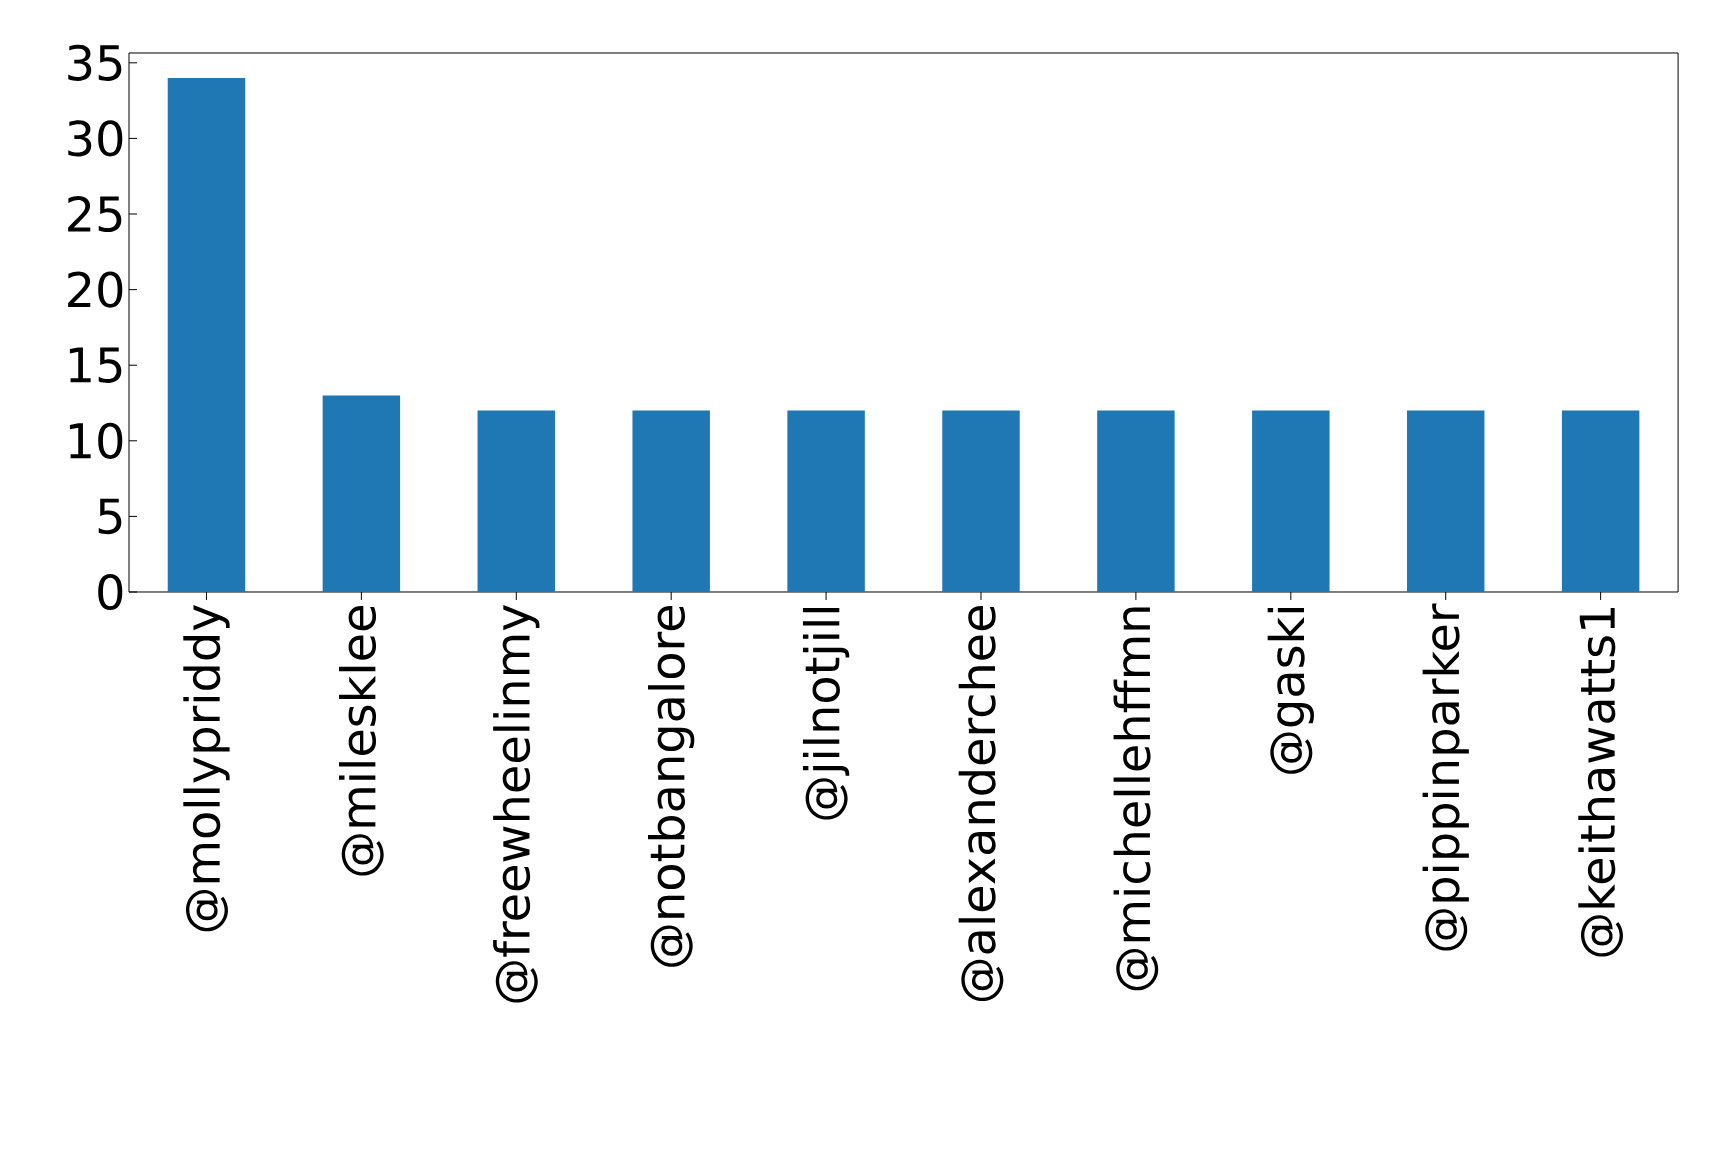 Image resolution: width=1719 pixels, height=1167 pixels. What do you see at coordinates (110, 516) in the screenshot?
I see `y-tick-label: 5` at bounding box center [110, 516].